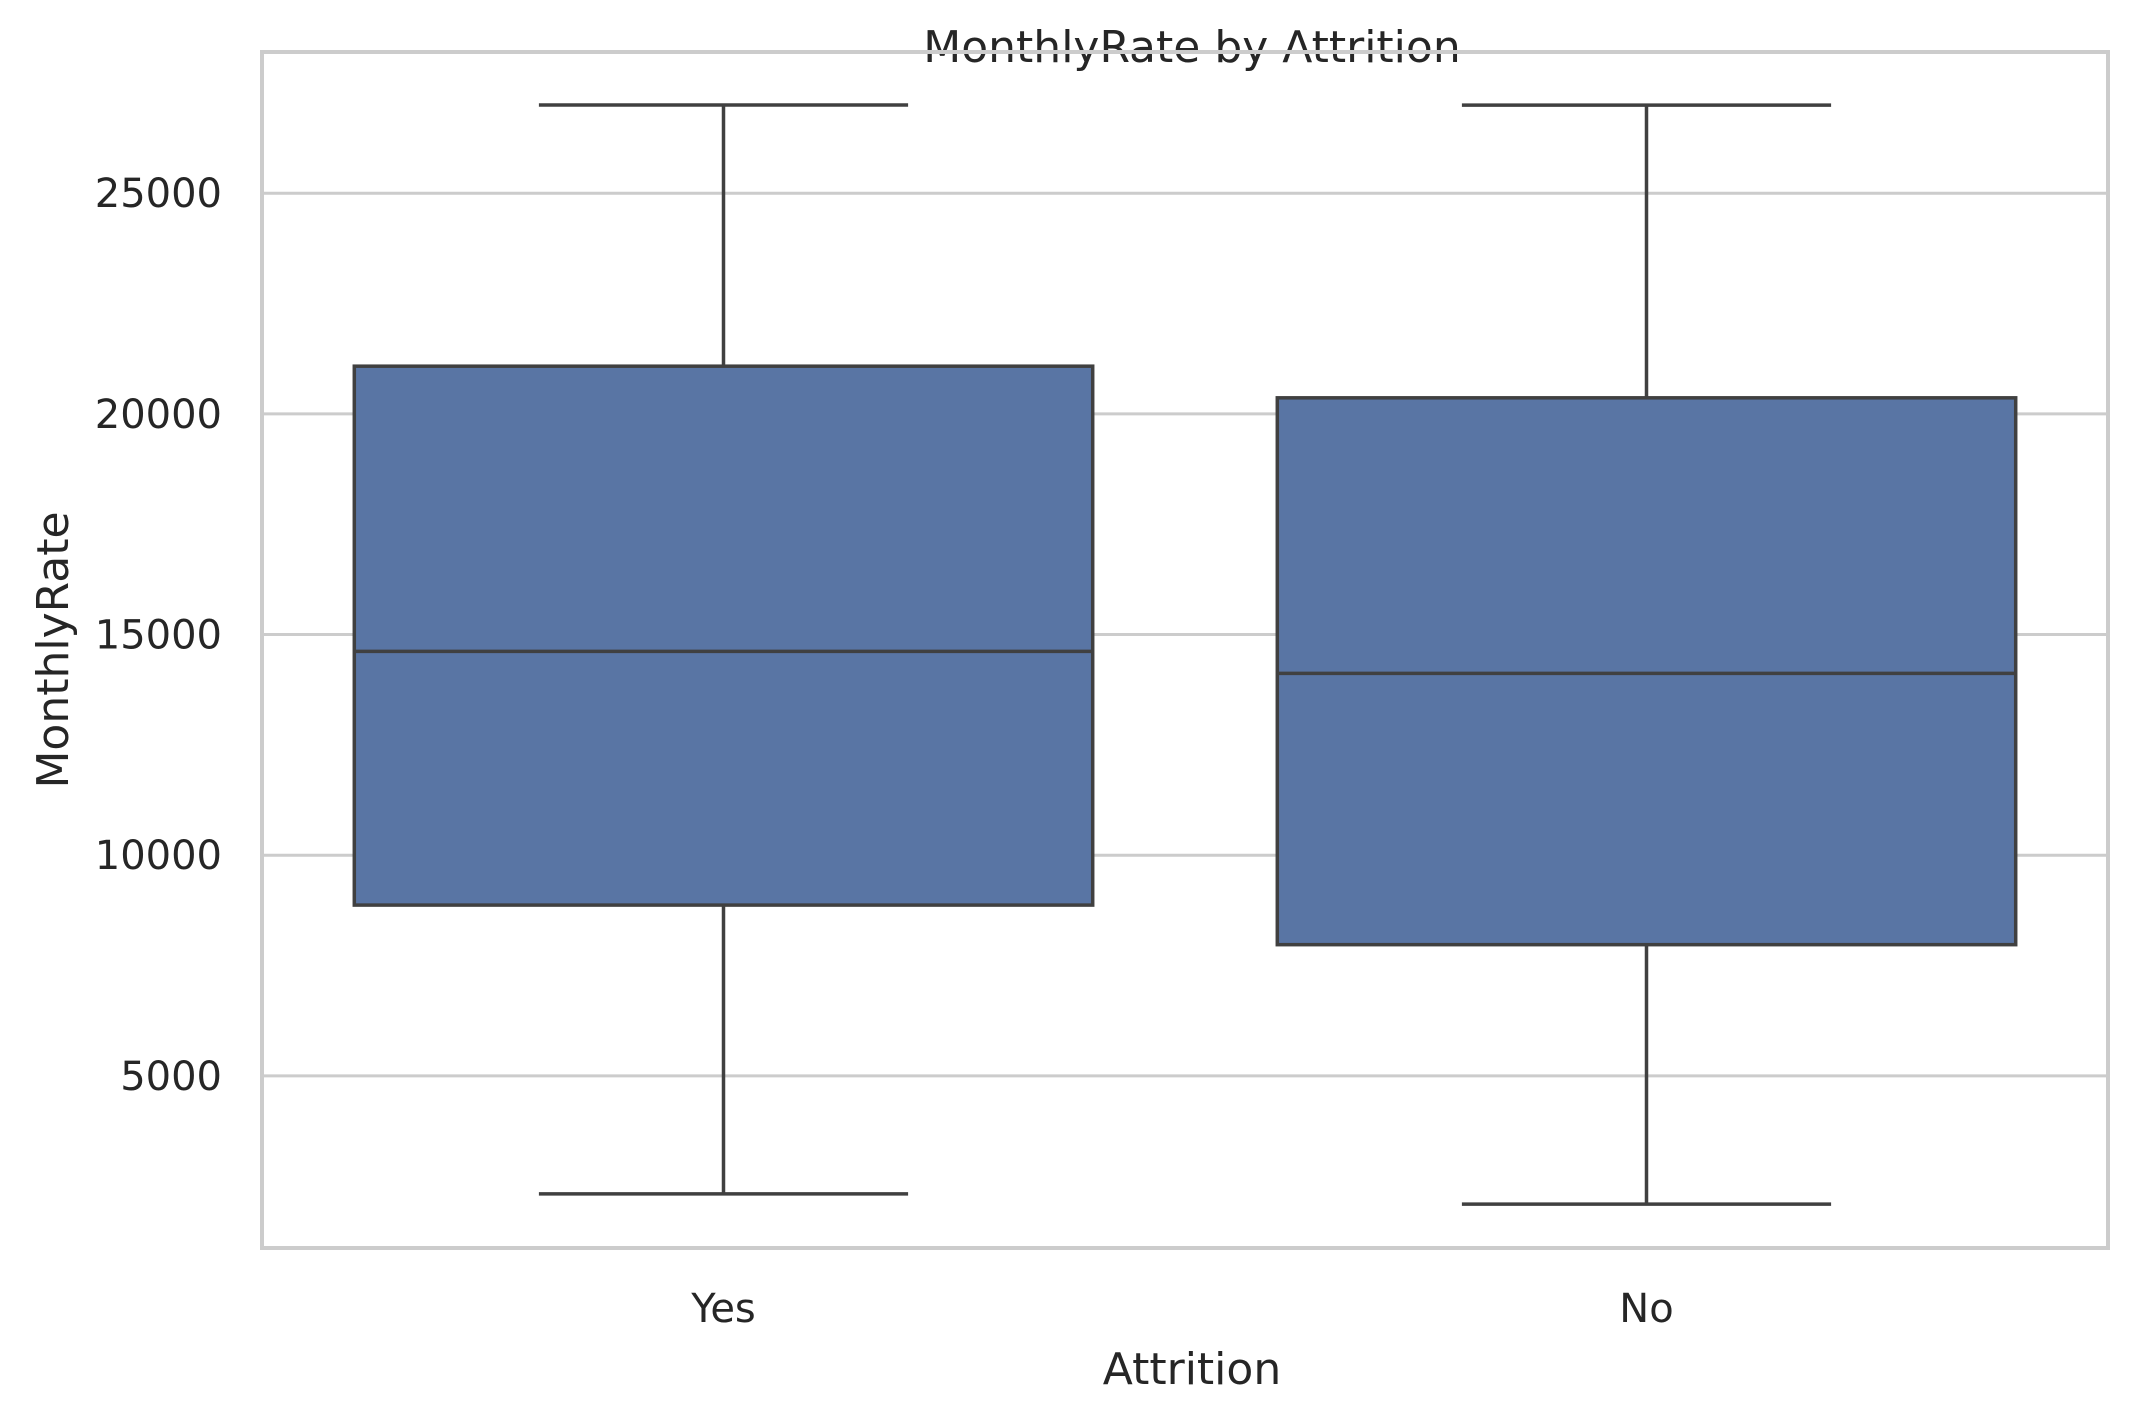 This screenshot has width=2150, height=1421. What do you see at coordinates (723, 1309) in the screenshot?
I see `x-tick-label: Yes` at bounding box center [723, 1309].